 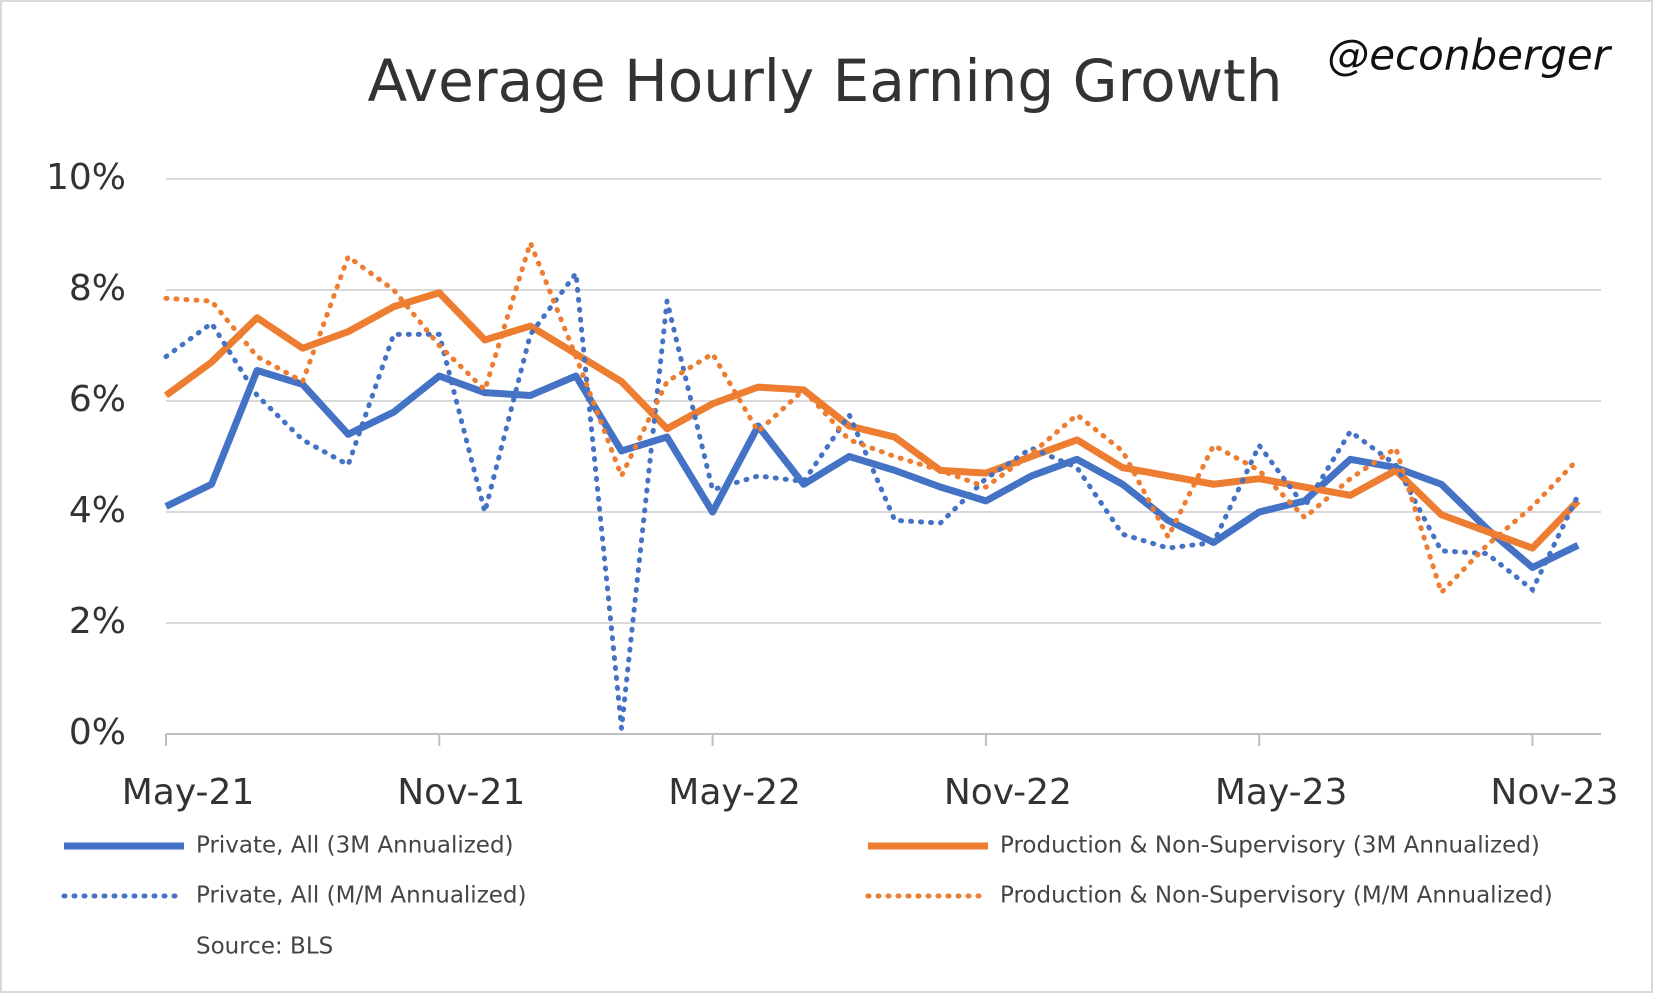 I want to click on x-tick-label: Nov-23, so click(x=1554, y=792).